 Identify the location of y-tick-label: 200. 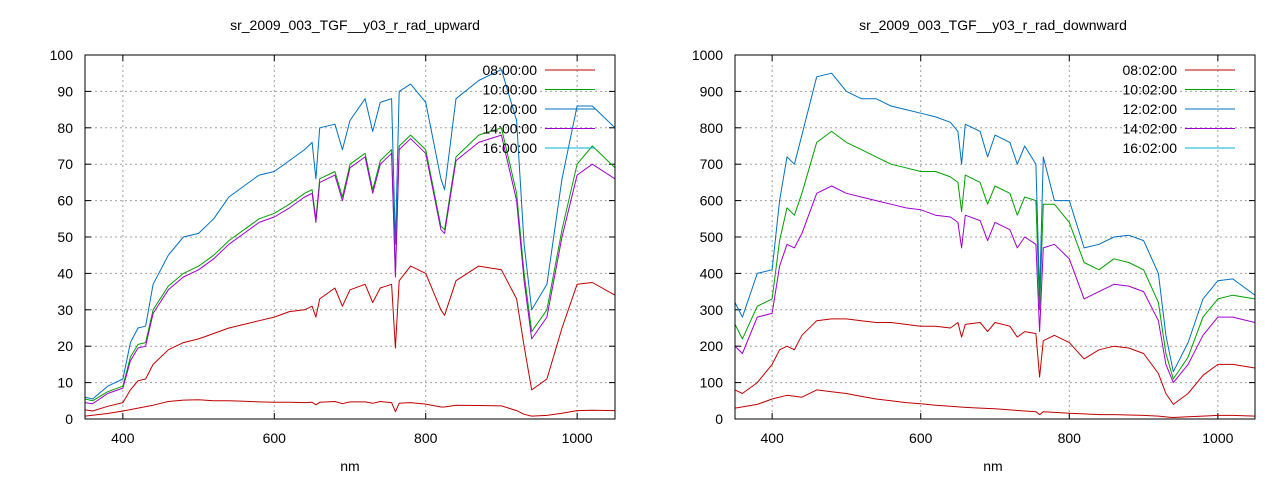
(712, 346).